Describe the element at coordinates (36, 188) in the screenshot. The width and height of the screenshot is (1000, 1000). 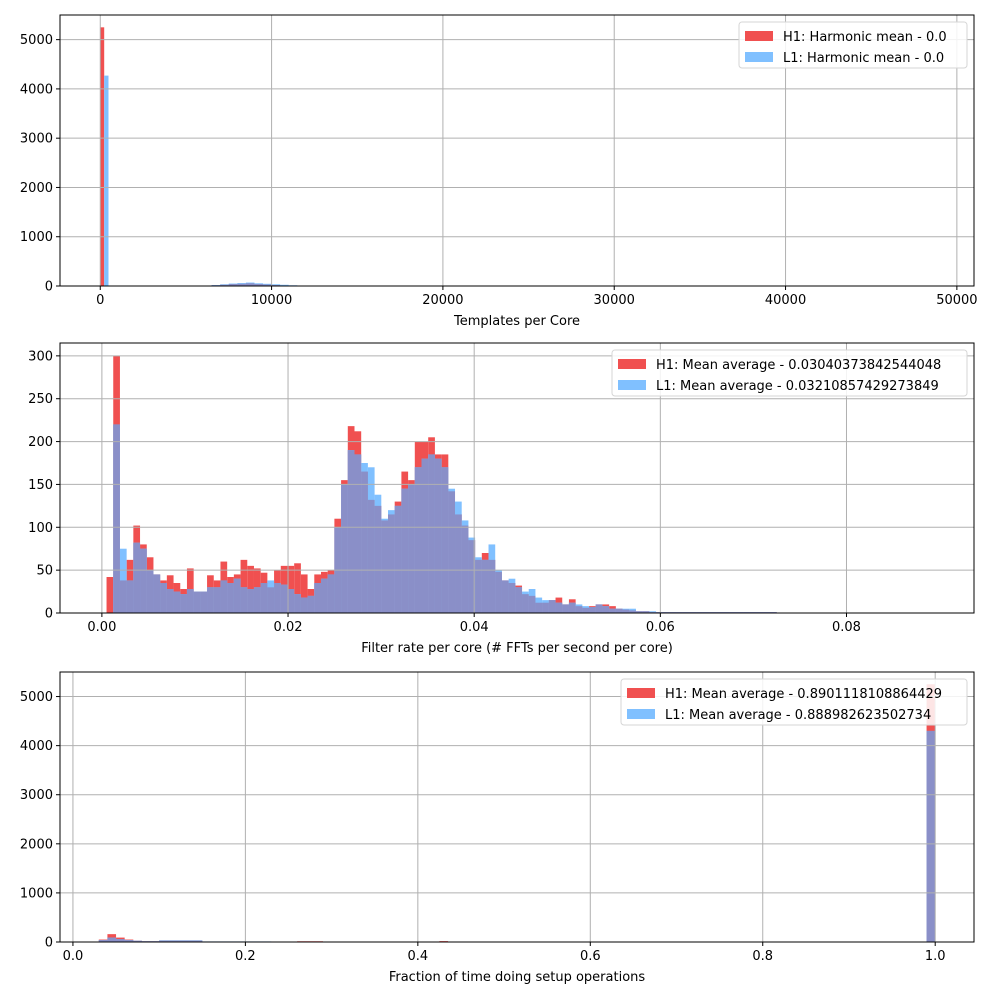
I see `y-tick-label: 2000` at that location.